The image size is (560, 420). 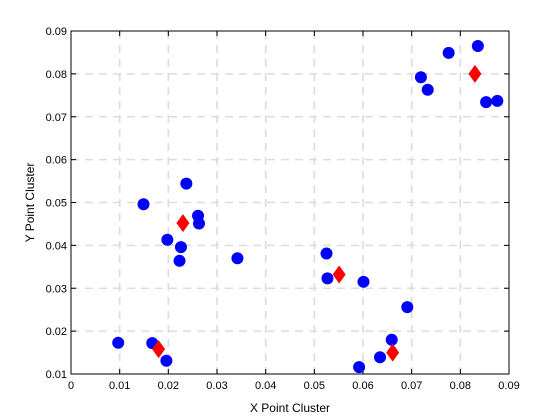 What do you see at coordinates (119, 386) in the screenshot?
I see `x-tick-label: 0.01` at bounding box center [119, 386].